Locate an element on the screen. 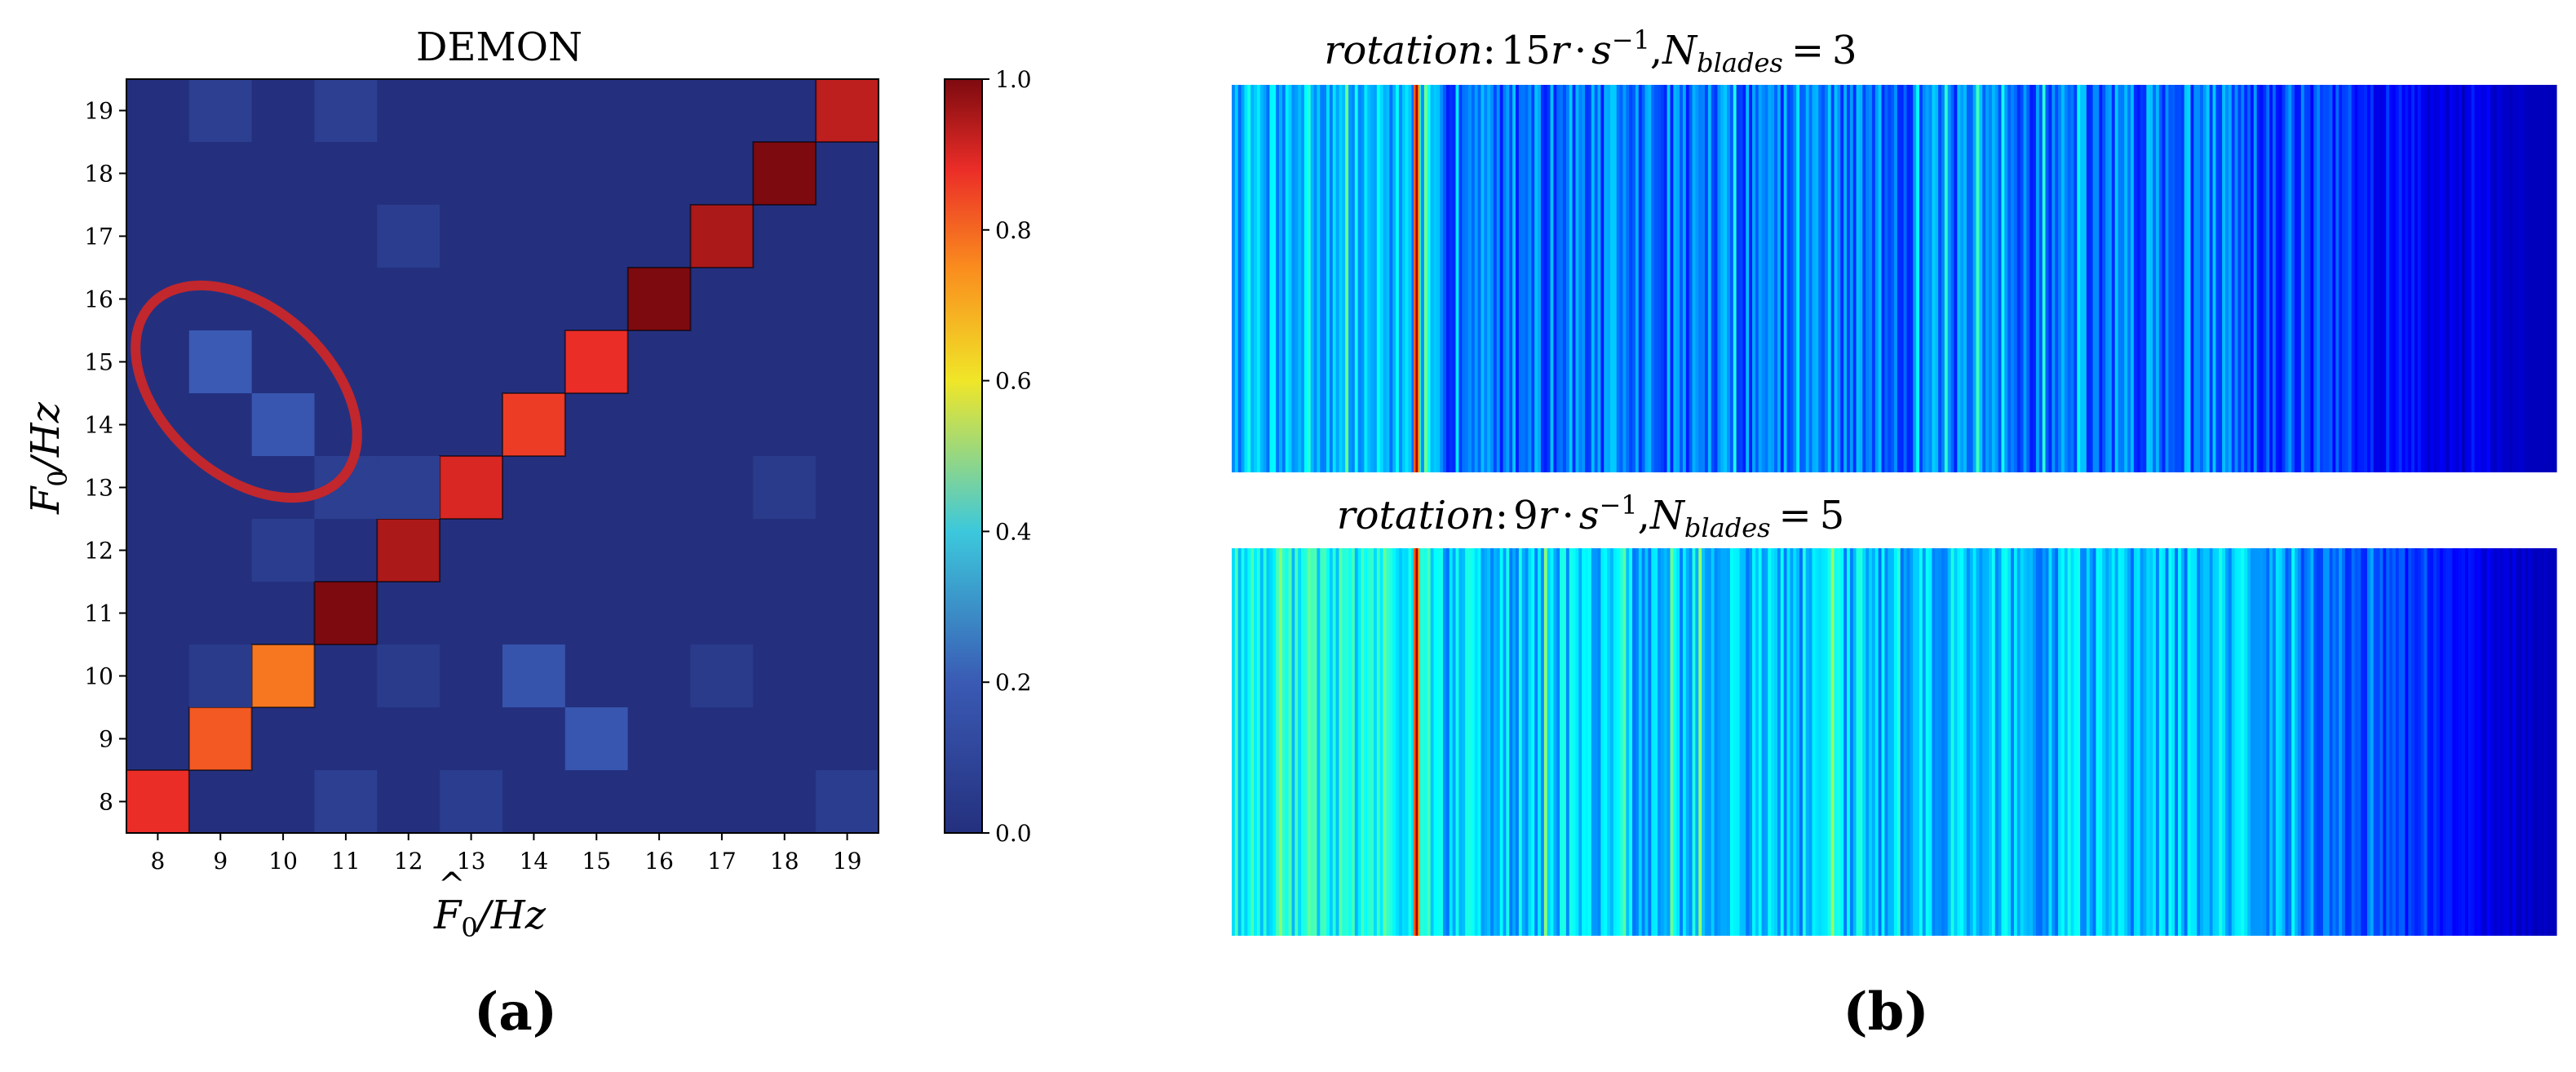 The height and width of the screenshot is (1072, 2576). x-tick-label: 13 is located at coordinates (471, 861).